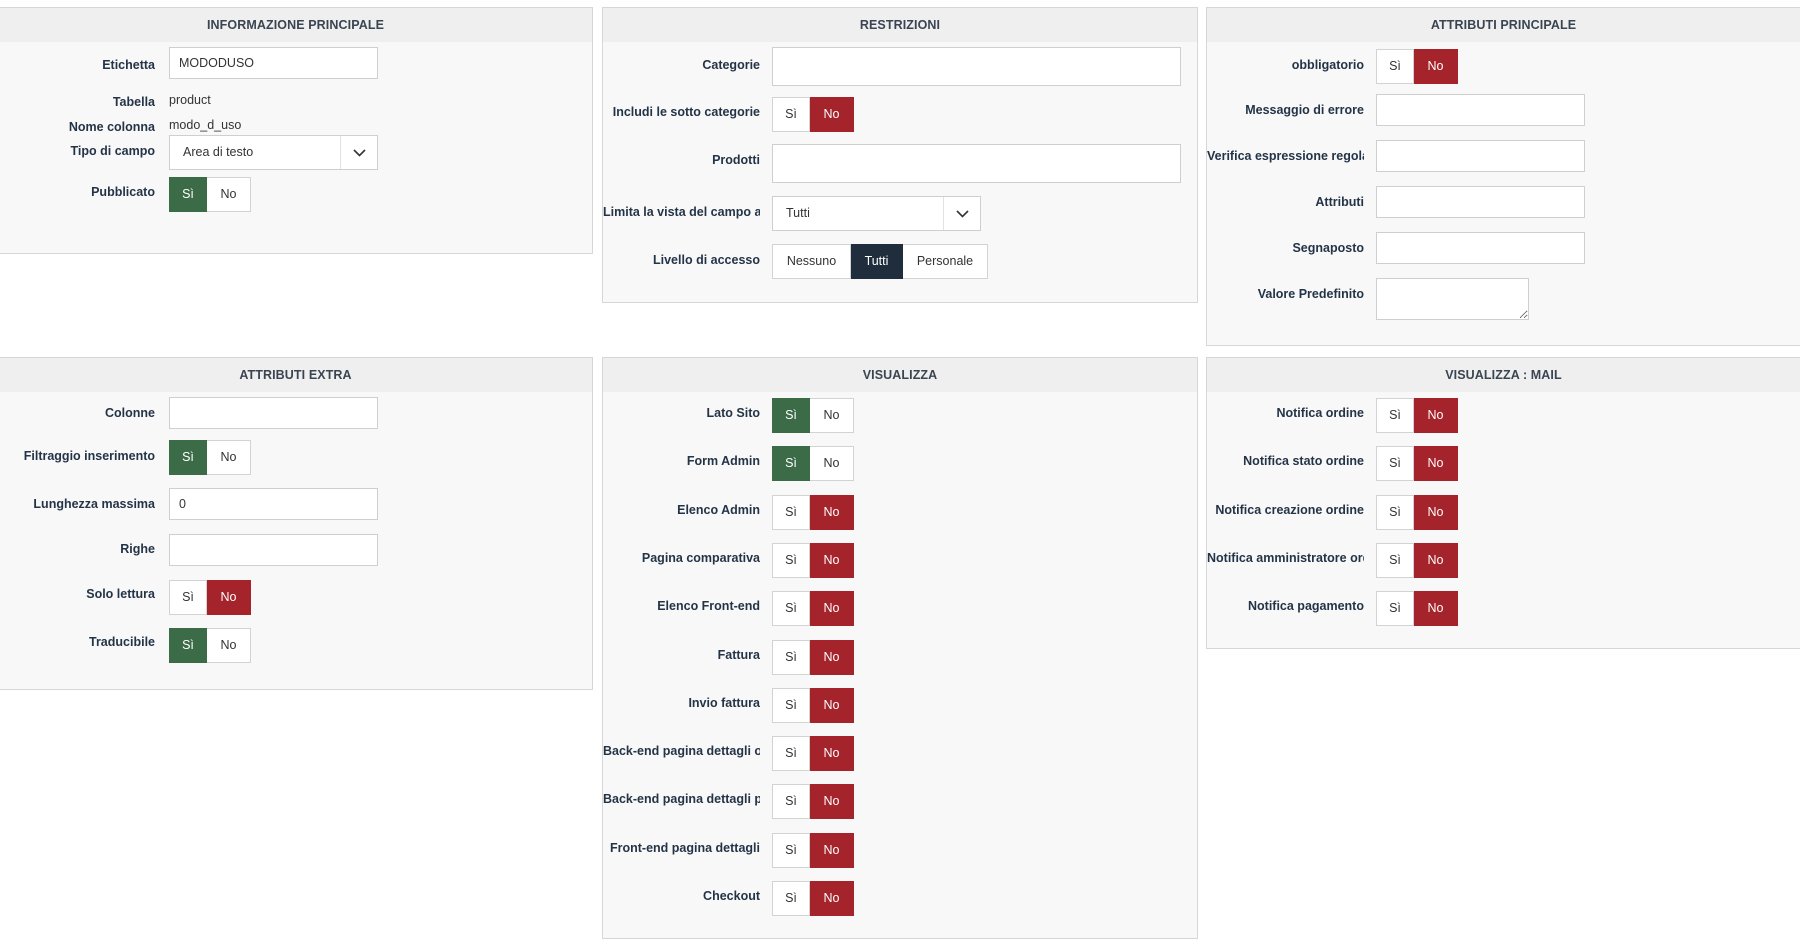  What do you see at coordinates (1328, 248) in the screenshot?
I see `segnaposto-label: Segnaposto` at bounding box center [1328, 248].